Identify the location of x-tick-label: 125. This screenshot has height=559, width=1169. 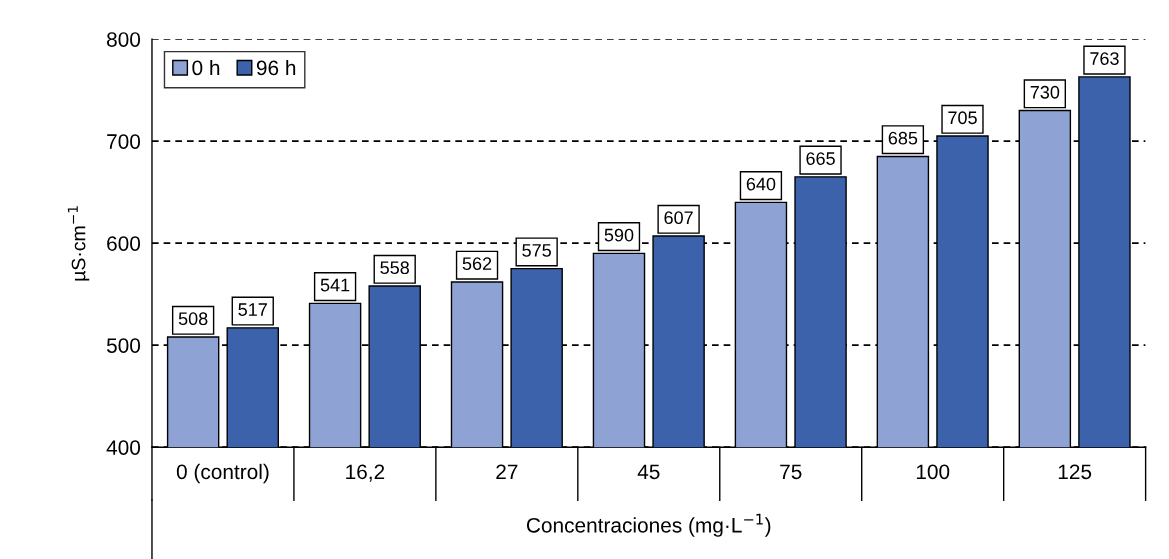
(1075, 472).